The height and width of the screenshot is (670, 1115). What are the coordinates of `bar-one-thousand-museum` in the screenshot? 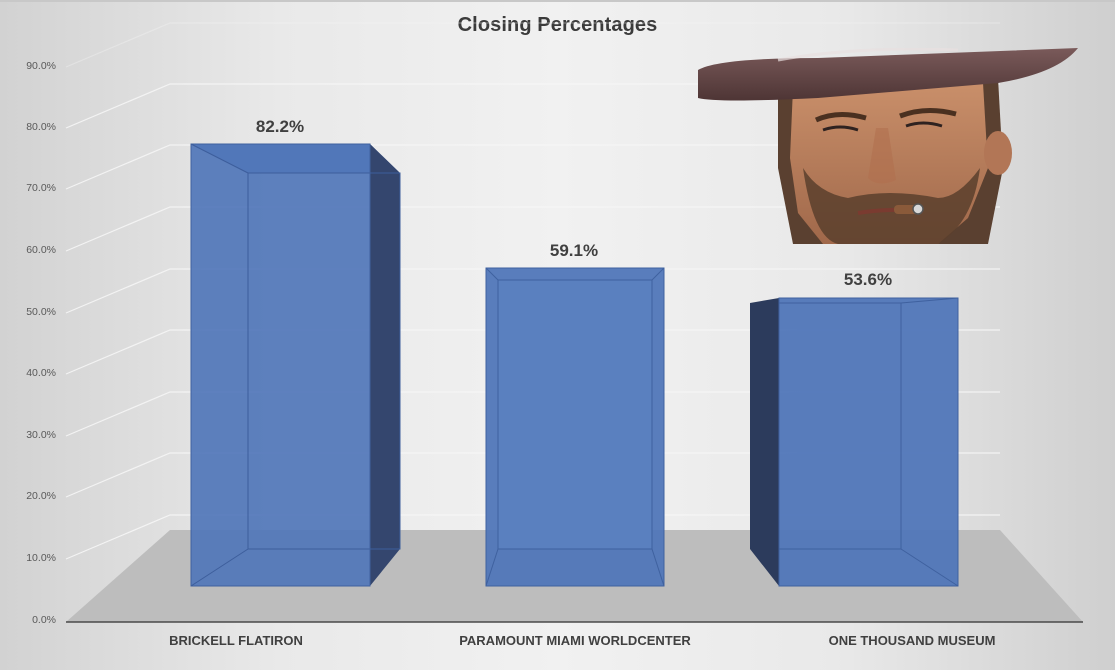 It's located at (854, 442).